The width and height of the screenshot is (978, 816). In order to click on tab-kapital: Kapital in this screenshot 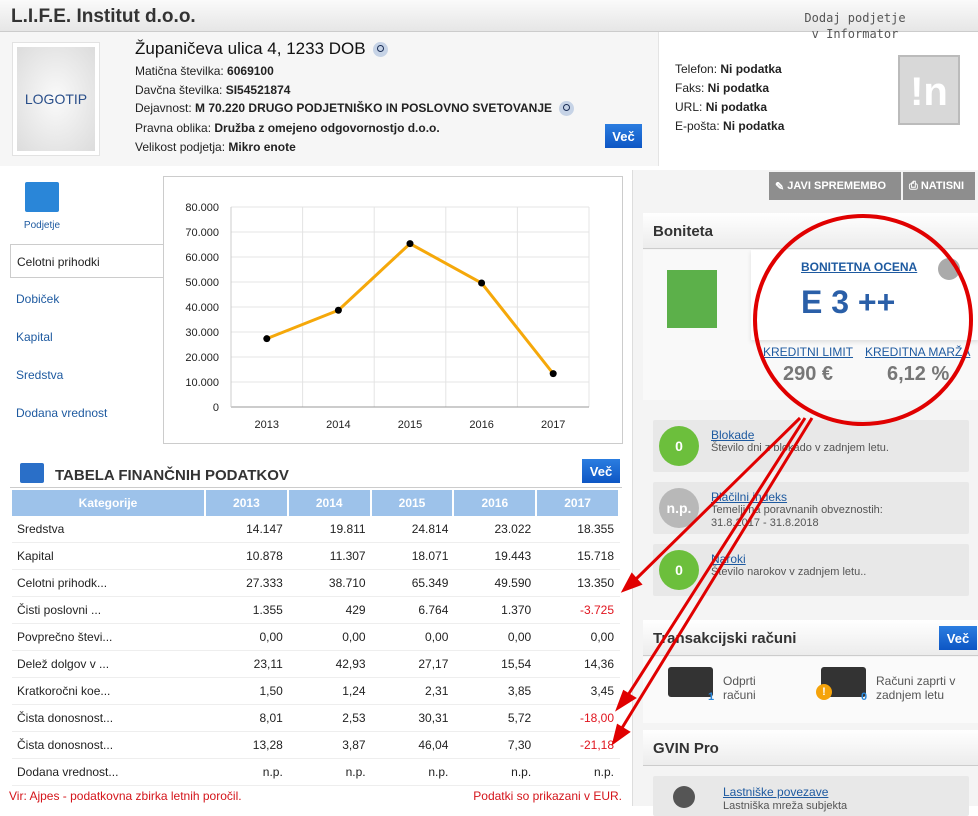, I will do `click(34, 337)`.